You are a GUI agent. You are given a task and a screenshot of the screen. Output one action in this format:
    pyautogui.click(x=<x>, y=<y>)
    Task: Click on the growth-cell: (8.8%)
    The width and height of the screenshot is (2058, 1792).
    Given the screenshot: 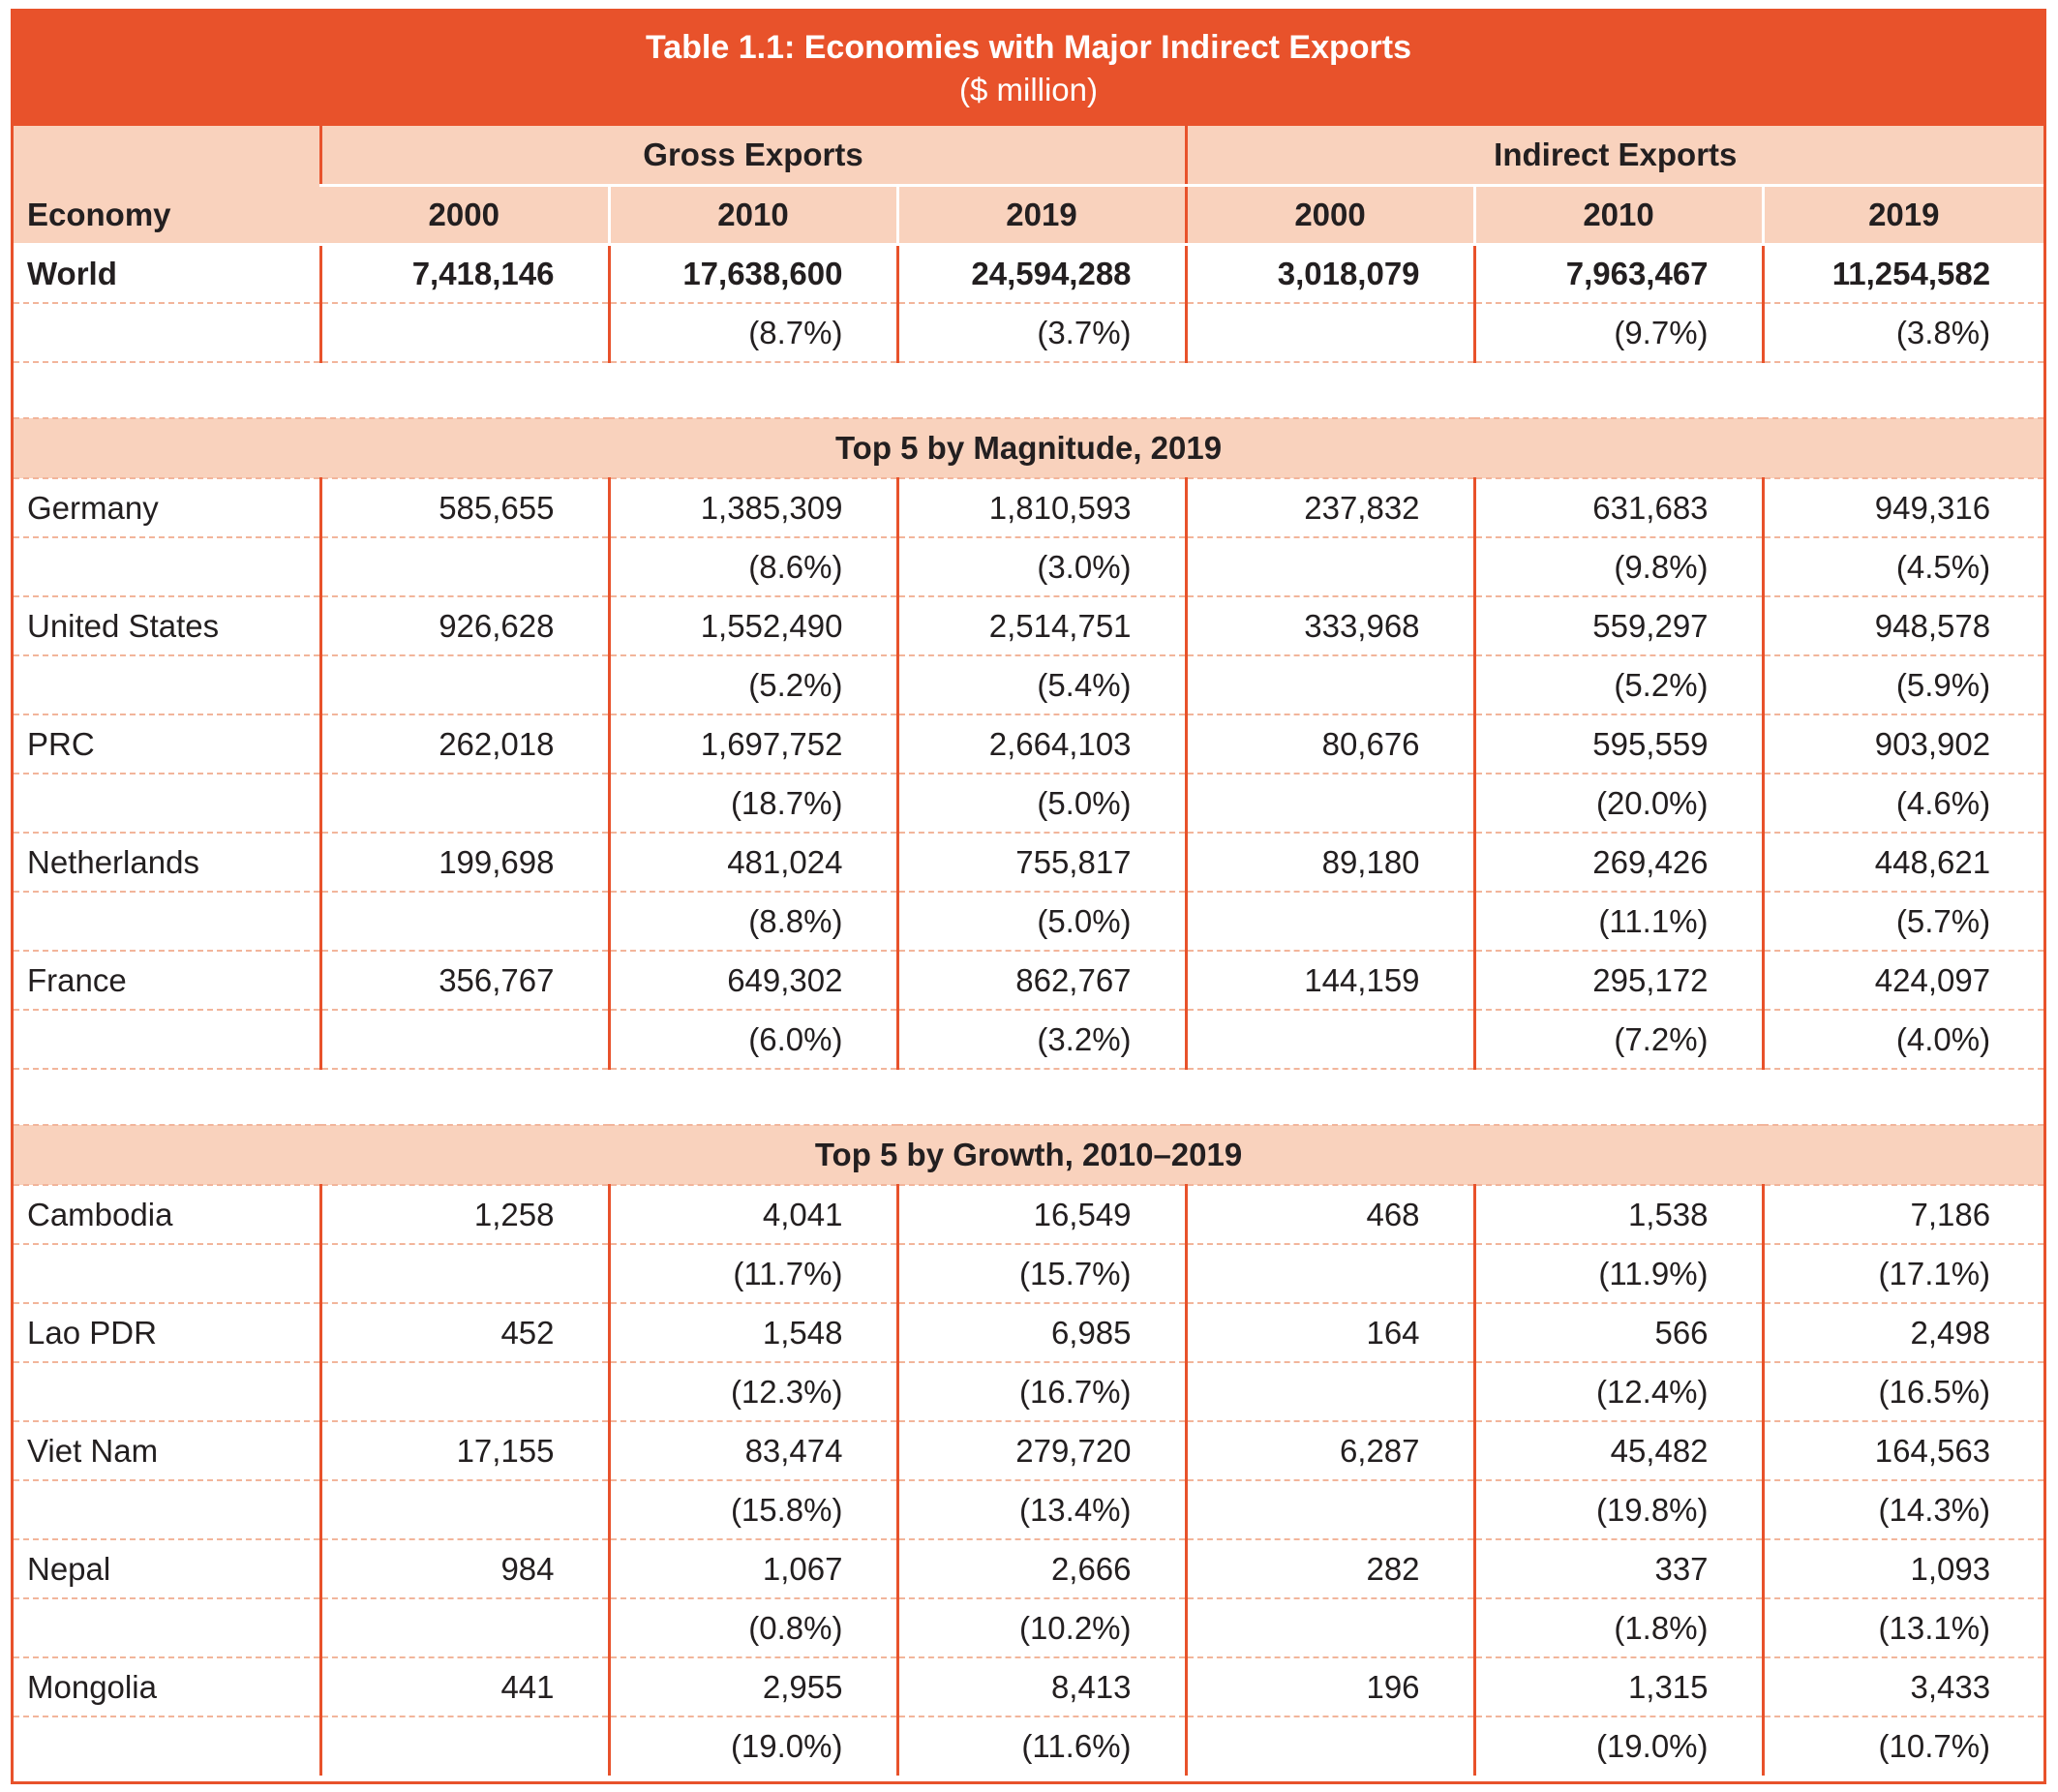 What is the action you would take?
    pyautogui.click(x=752, y=922)
    